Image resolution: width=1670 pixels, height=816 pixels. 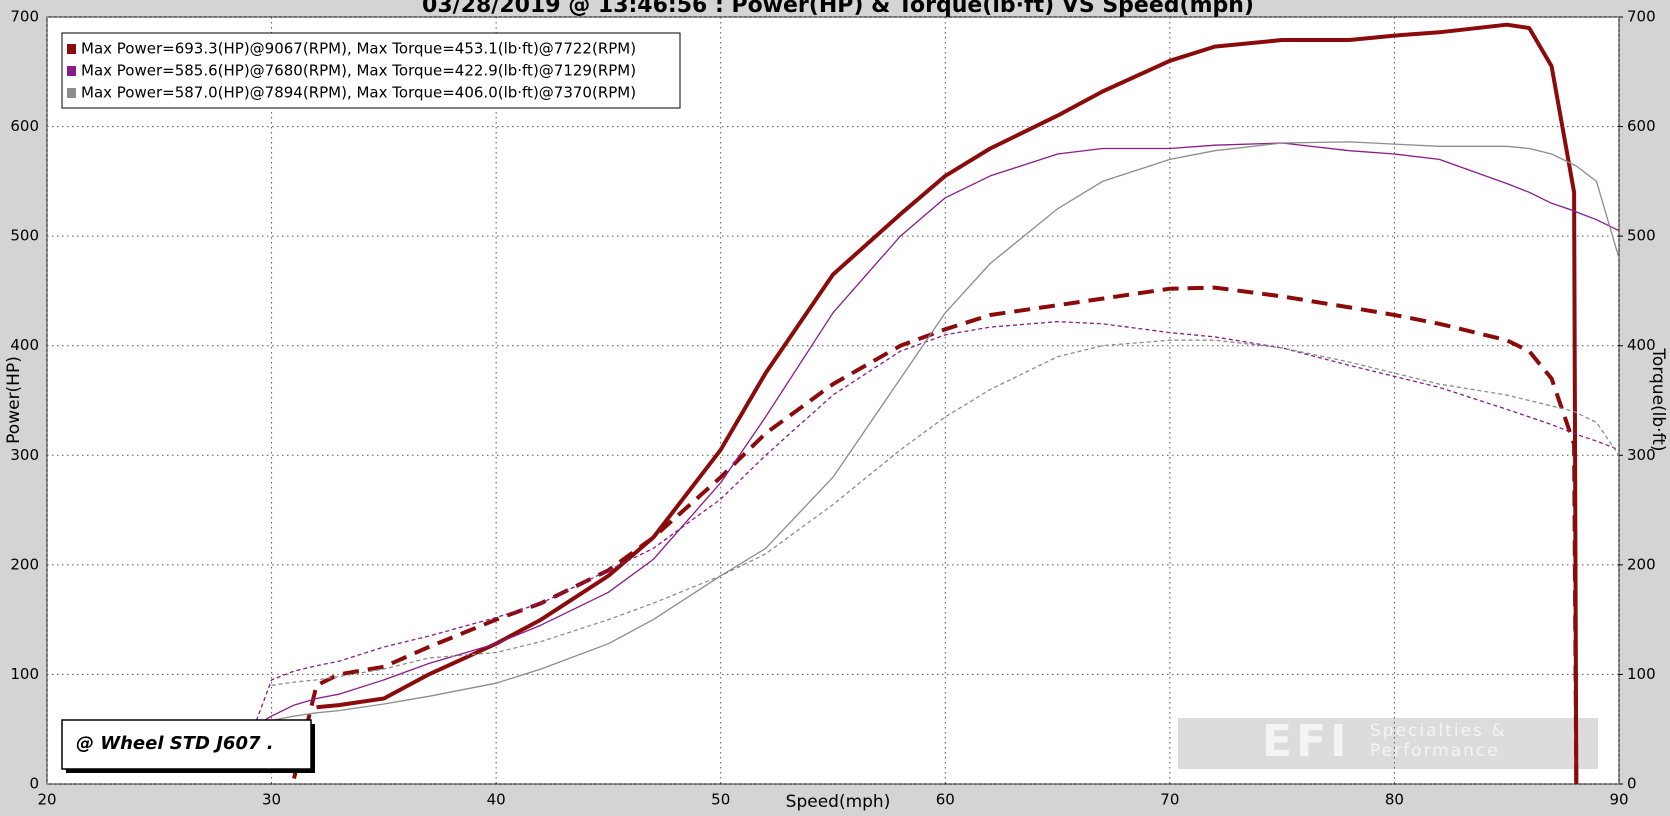 I want to click on annotation-text: @ Wheel STD J607 ., so click(x=175, y=743).